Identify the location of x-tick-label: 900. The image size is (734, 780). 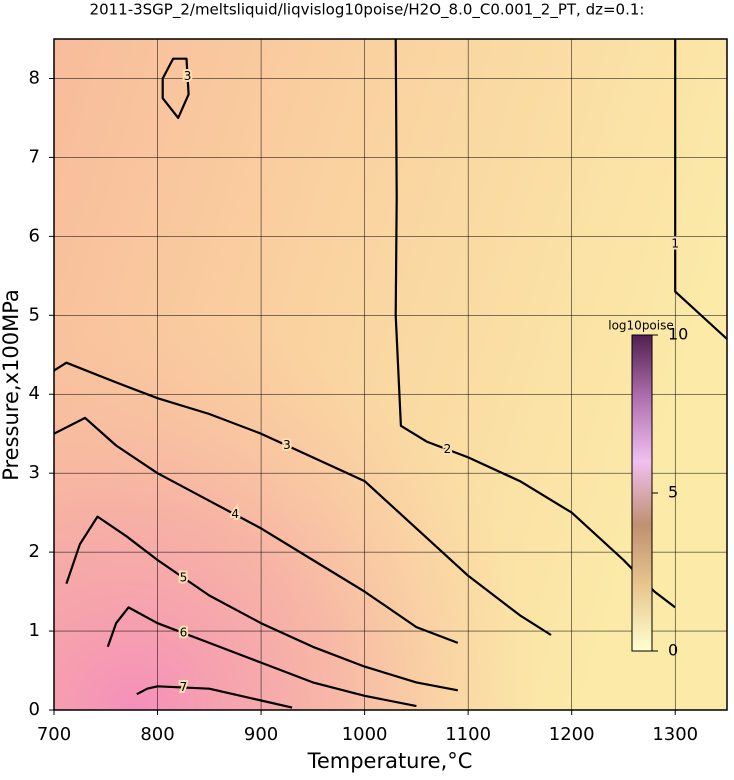
(261, 734).